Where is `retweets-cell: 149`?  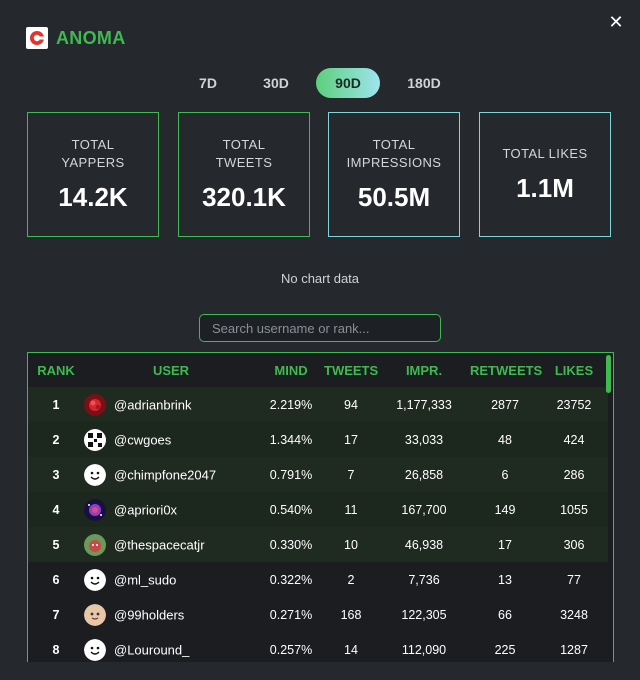
retweets-cell: 149 is located at coordinates (505, 509).